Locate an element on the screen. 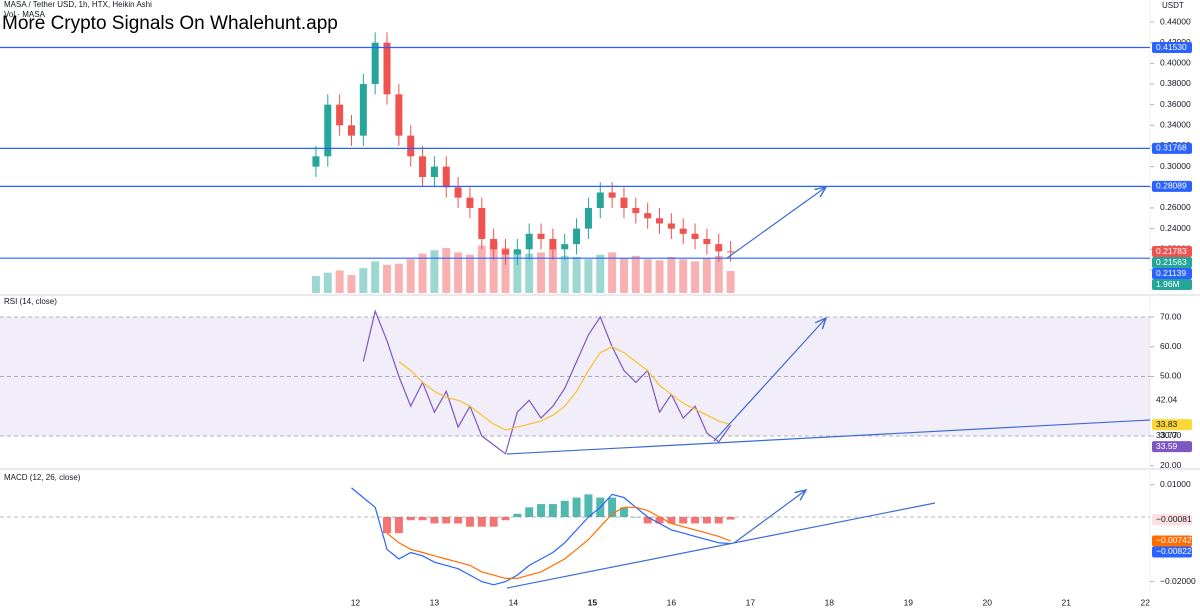  x-tick-label: 16 is located at coordinates (672, 602).